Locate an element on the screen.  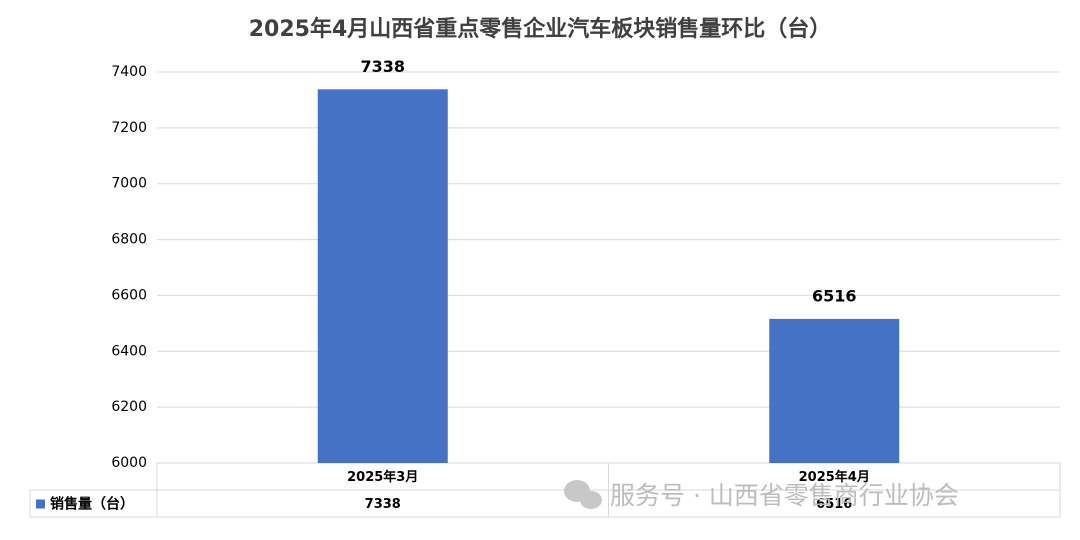
x-tick-label: 2025年4月 is located at coordinates (834, 477).